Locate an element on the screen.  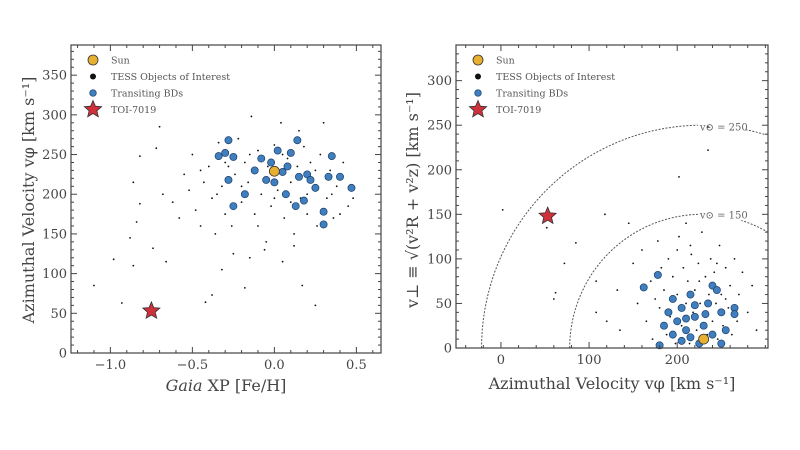
y-tick-label: 150 is located at coordinates (439, 215).